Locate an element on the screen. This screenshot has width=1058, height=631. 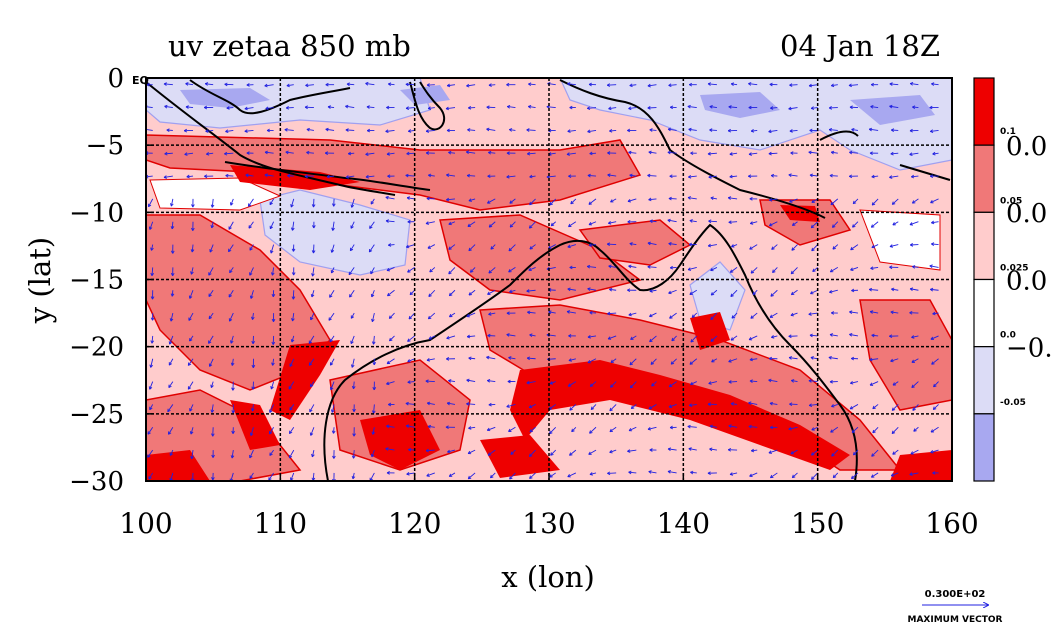
chart-title-left: uv zetaa 850 mb is located at coordinates (289, 46).